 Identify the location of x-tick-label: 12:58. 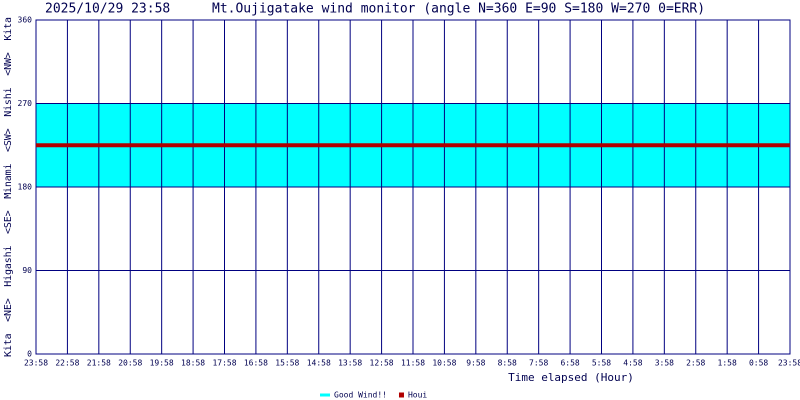
(382, 363).